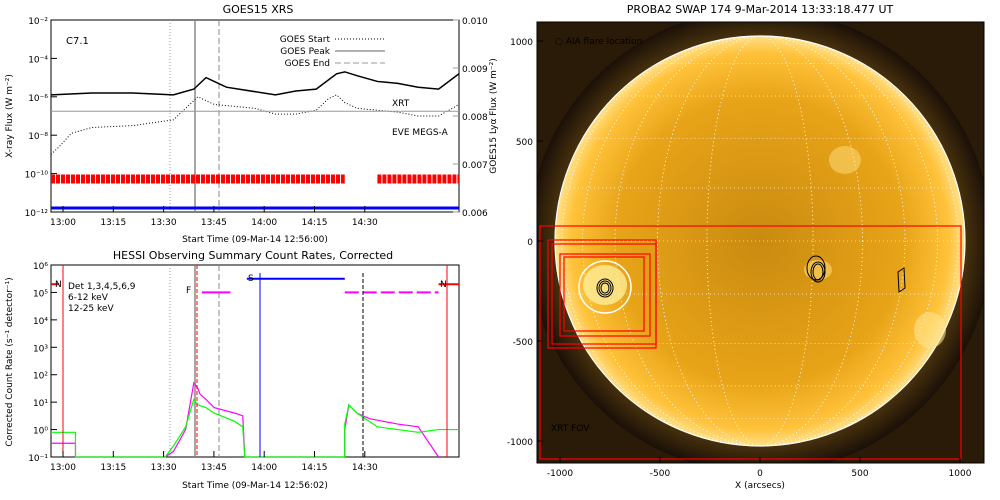  I want to click on legend-goes-peak: GOES Peak, so click(305, 52).